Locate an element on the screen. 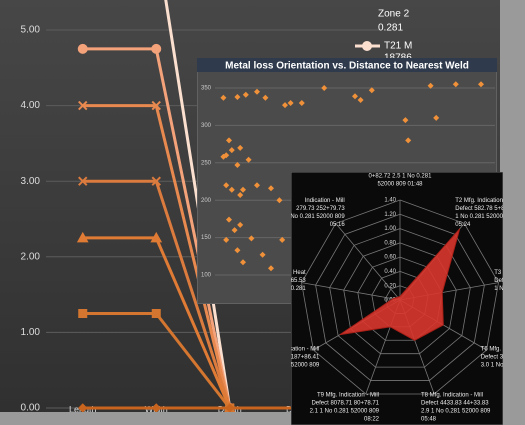 The height and width of the screenshot is (425, 525). title-bar is located at coordinates (347, 65).